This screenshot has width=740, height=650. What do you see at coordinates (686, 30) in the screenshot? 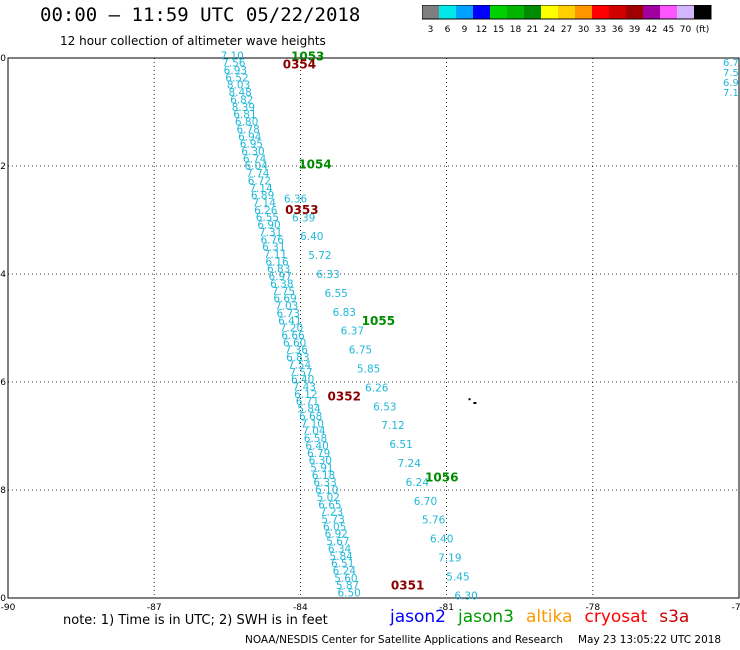
I see `legend-tick-label: 70` at bounding box center [686, 30].